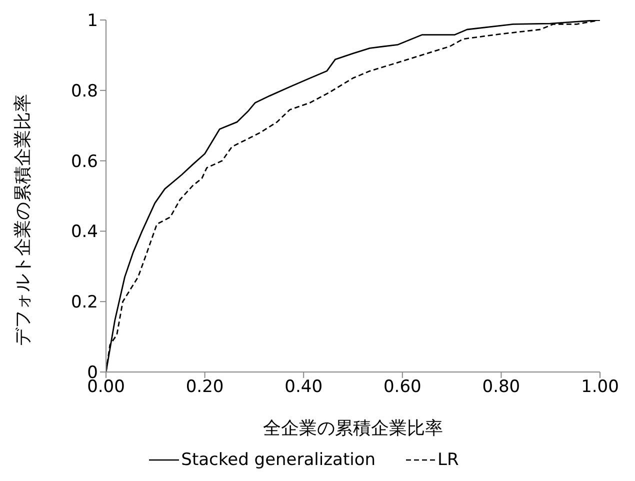 This screenshot has height=481, width=635. Describe the element at coordinates (84, 302) in the screenshot. I see `y-tick-label: 0.2` at that location.